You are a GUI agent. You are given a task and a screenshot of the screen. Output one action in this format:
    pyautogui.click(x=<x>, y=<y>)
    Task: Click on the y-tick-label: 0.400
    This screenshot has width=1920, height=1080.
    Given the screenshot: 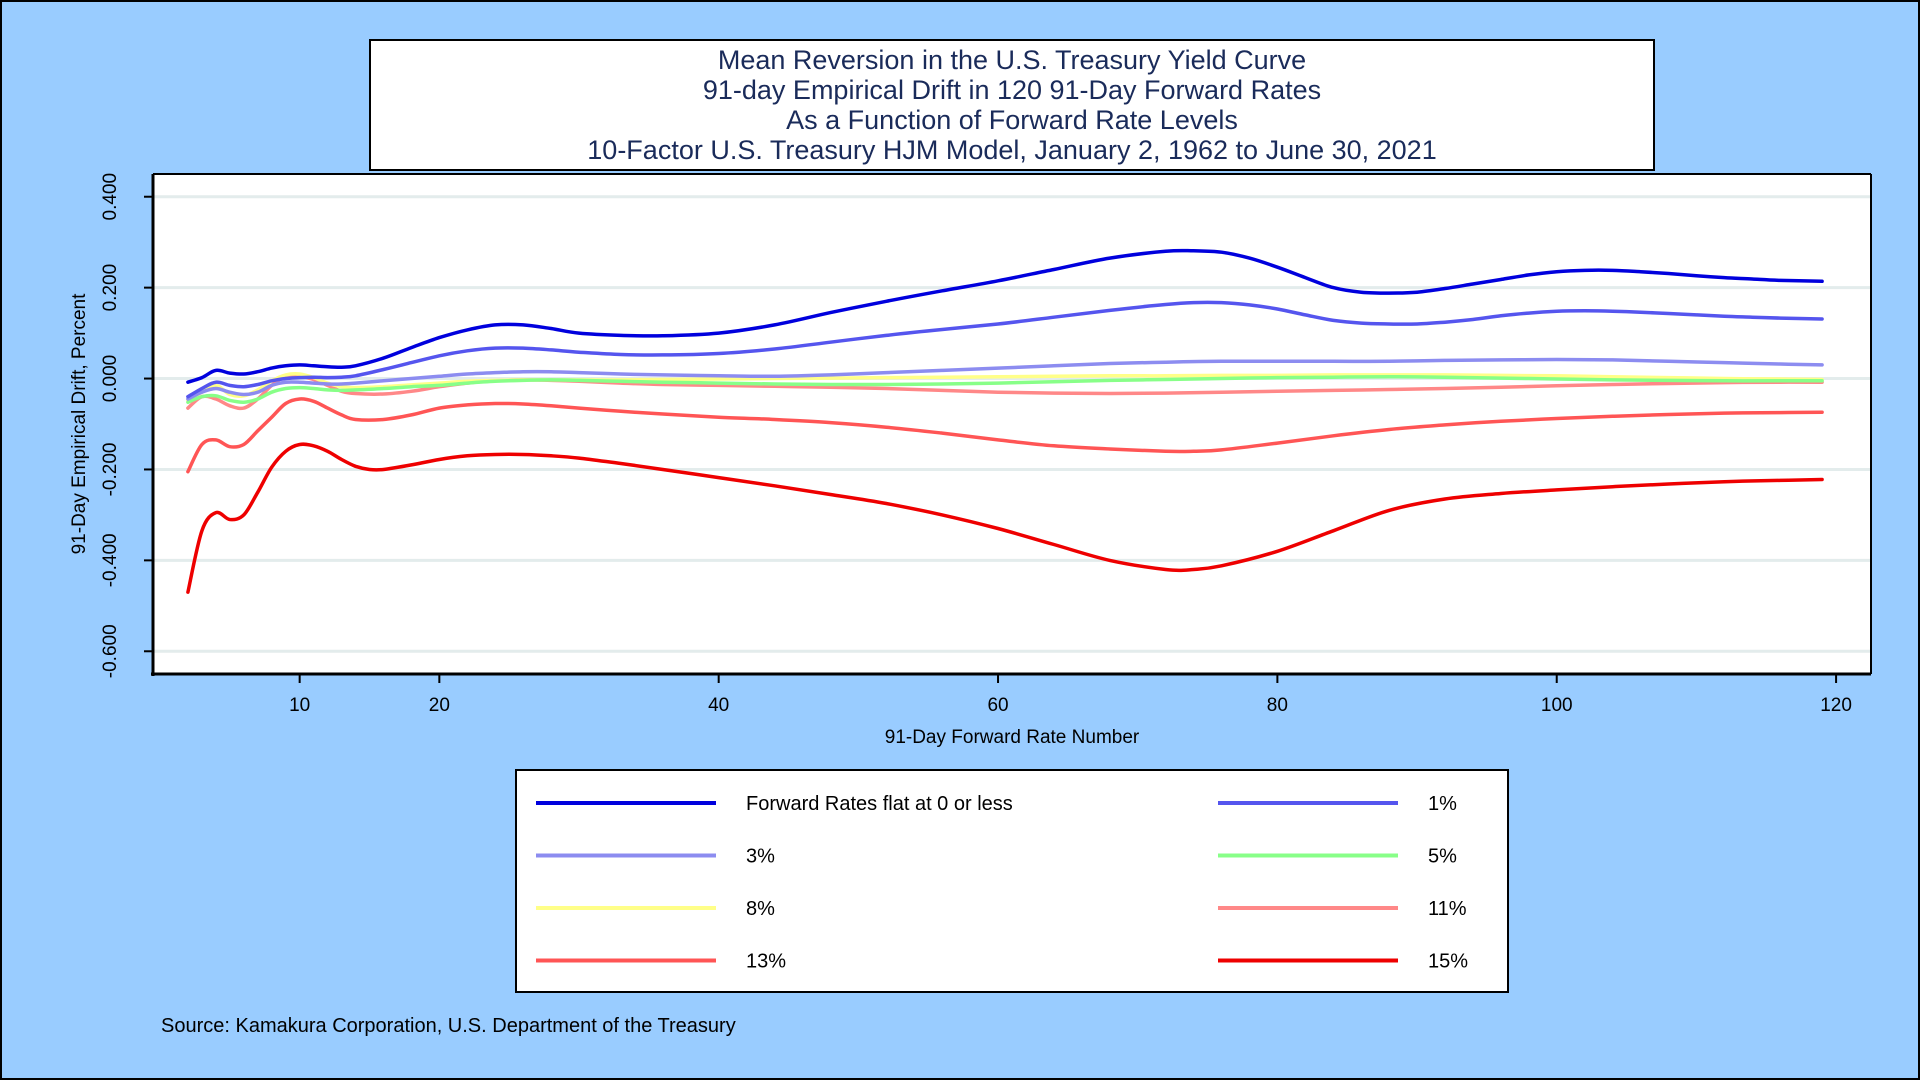 What is the action you would take?
    pyautogui.click(x=110, y=197)
    